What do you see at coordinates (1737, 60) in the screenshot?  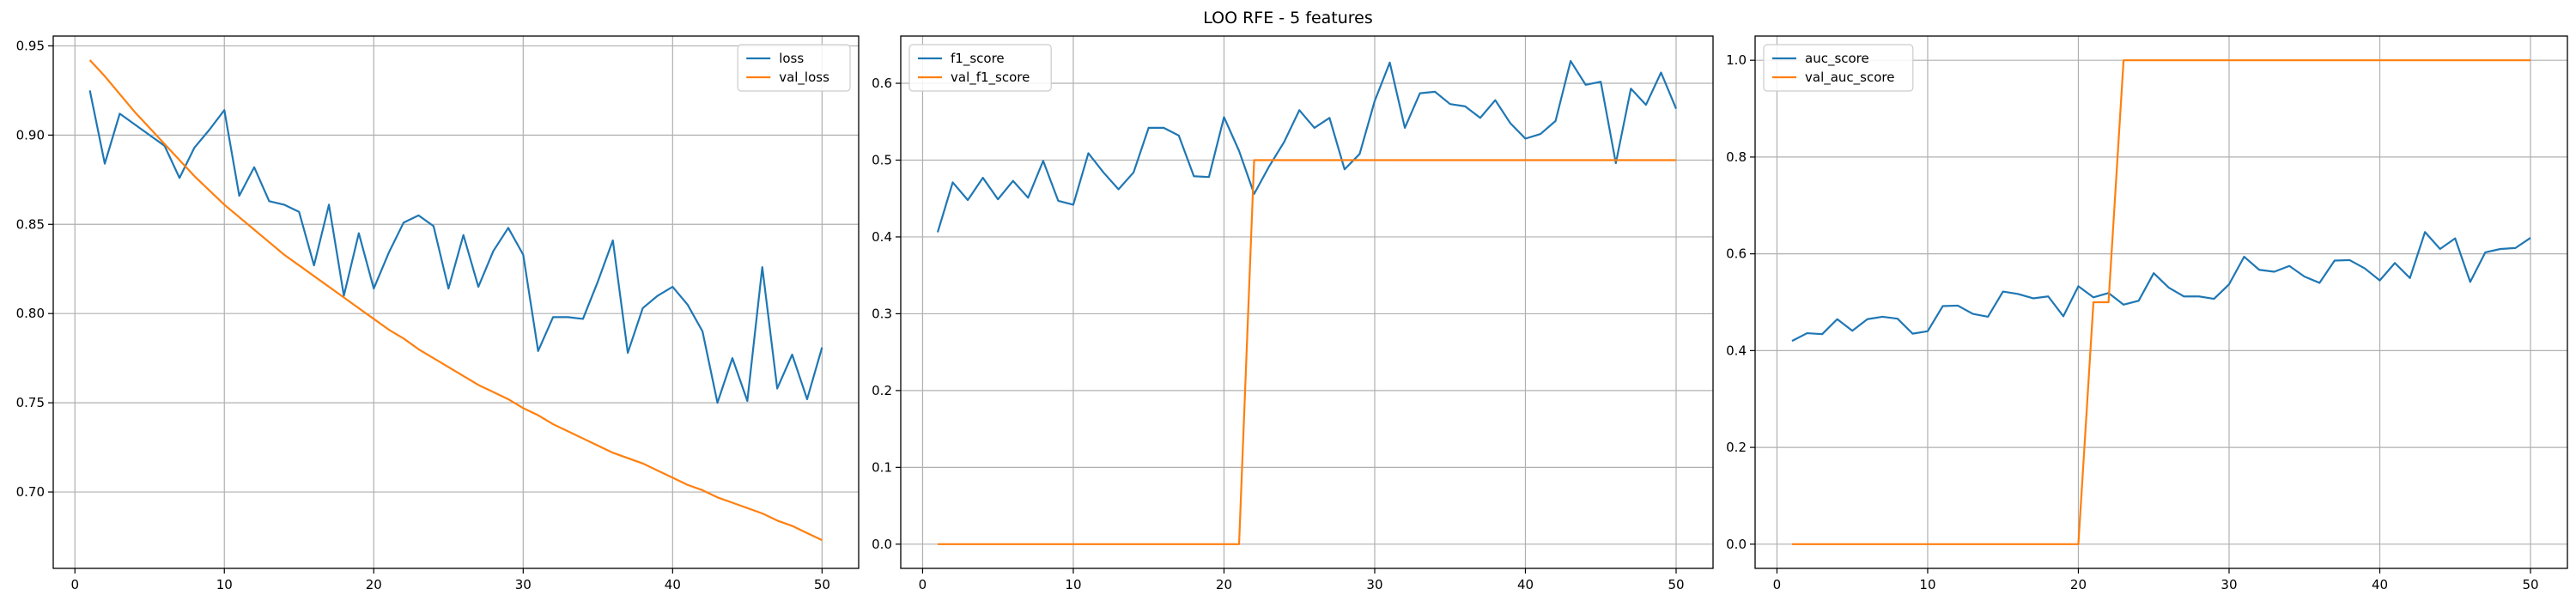 I see `y-tick-label: 1.0` at bounding box center [1737, 60].